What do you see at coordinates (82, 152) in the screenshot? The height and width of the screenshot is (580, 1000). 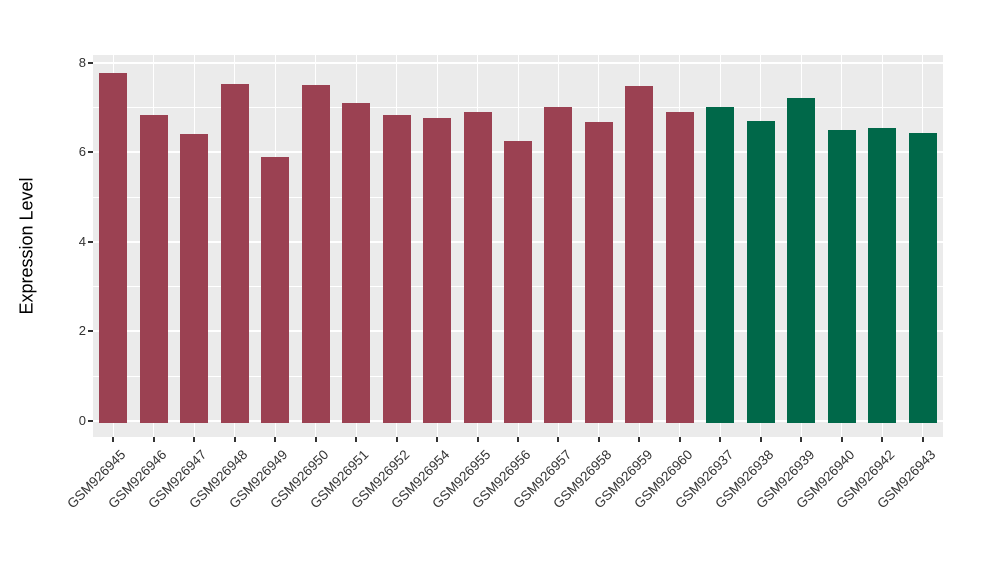 I see `y-tick-label: 6` at bounding box center [82, 152].